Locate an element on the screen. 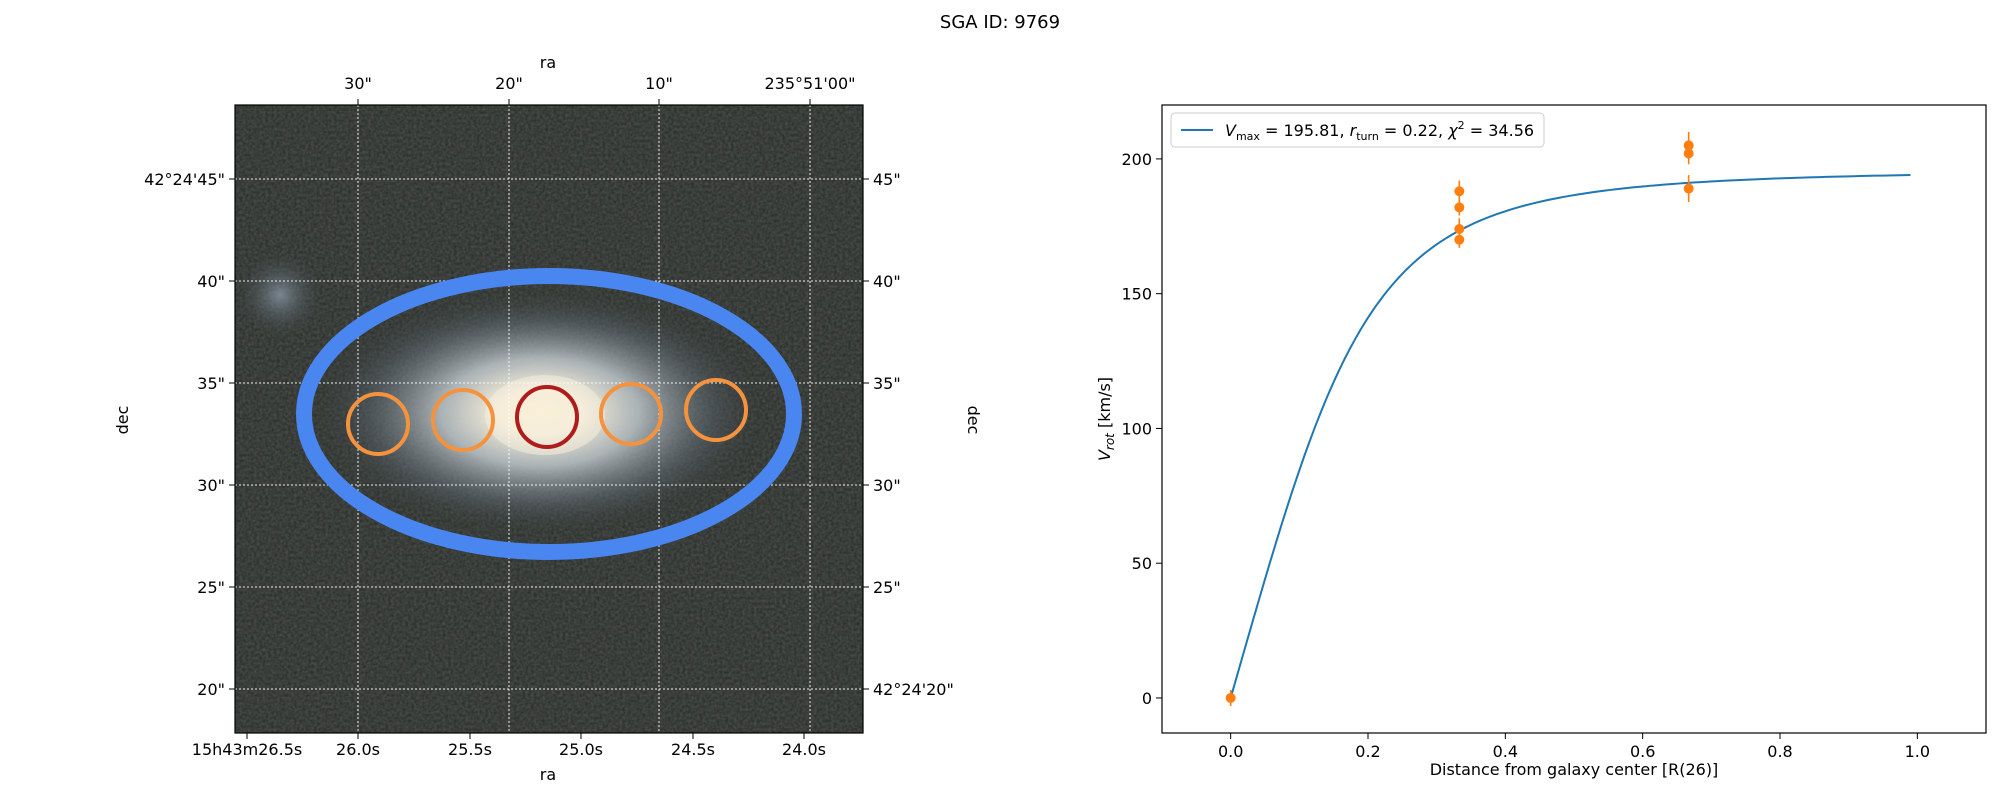 Image resolution: width=2000 pixels, height=800 pixels. bottom-tick-label: 25.0s is located at coordinates (581, 749).